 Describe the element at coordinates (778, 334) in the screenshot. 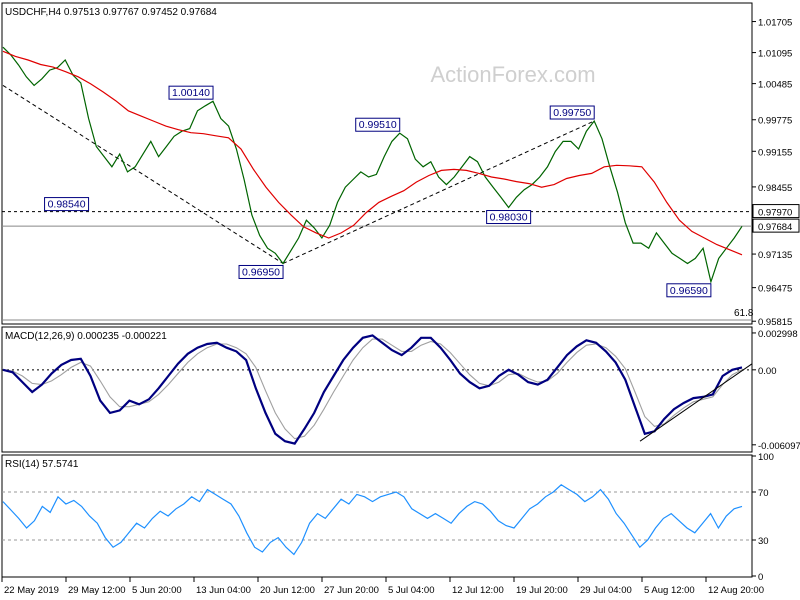

I see `macd-y-tick-0: 0.002998` at that location.